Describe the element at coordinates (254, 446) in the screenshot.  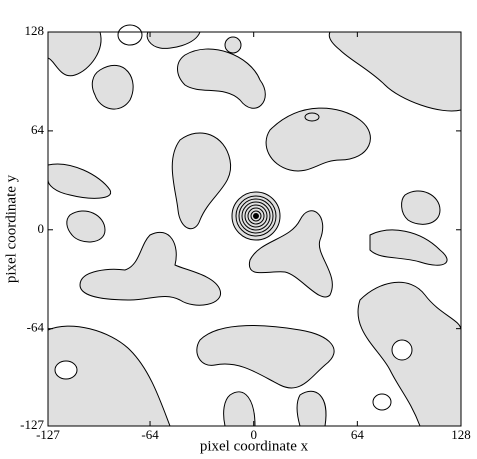
I see `x-axis-label: pixel coordinate x` at that location.